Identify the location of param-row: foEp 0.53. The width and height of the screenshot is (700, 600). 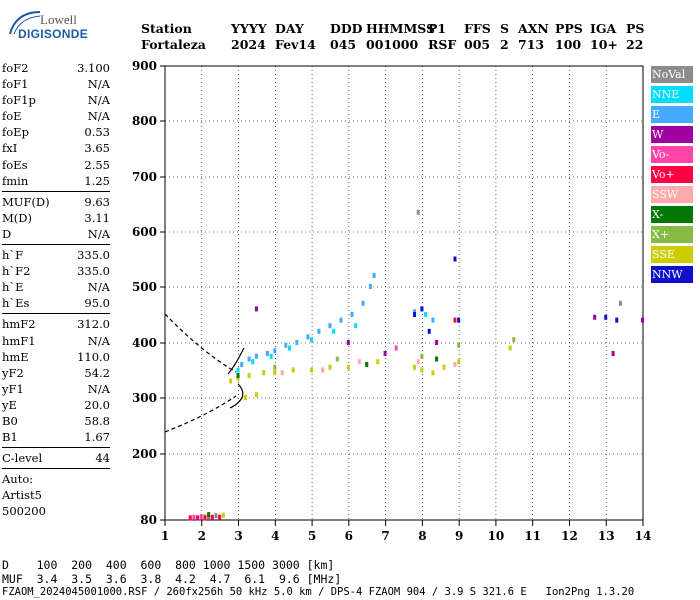
(56, 132).